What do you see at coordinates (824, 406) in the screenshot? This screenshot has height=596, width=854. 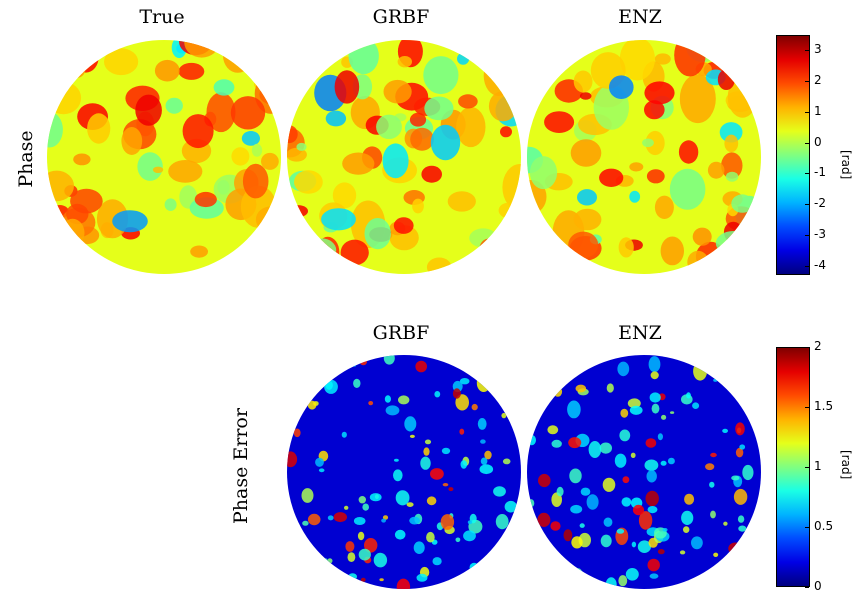 I see `colorbar-tick-label: 1.5` at bounding box center [824, 406].